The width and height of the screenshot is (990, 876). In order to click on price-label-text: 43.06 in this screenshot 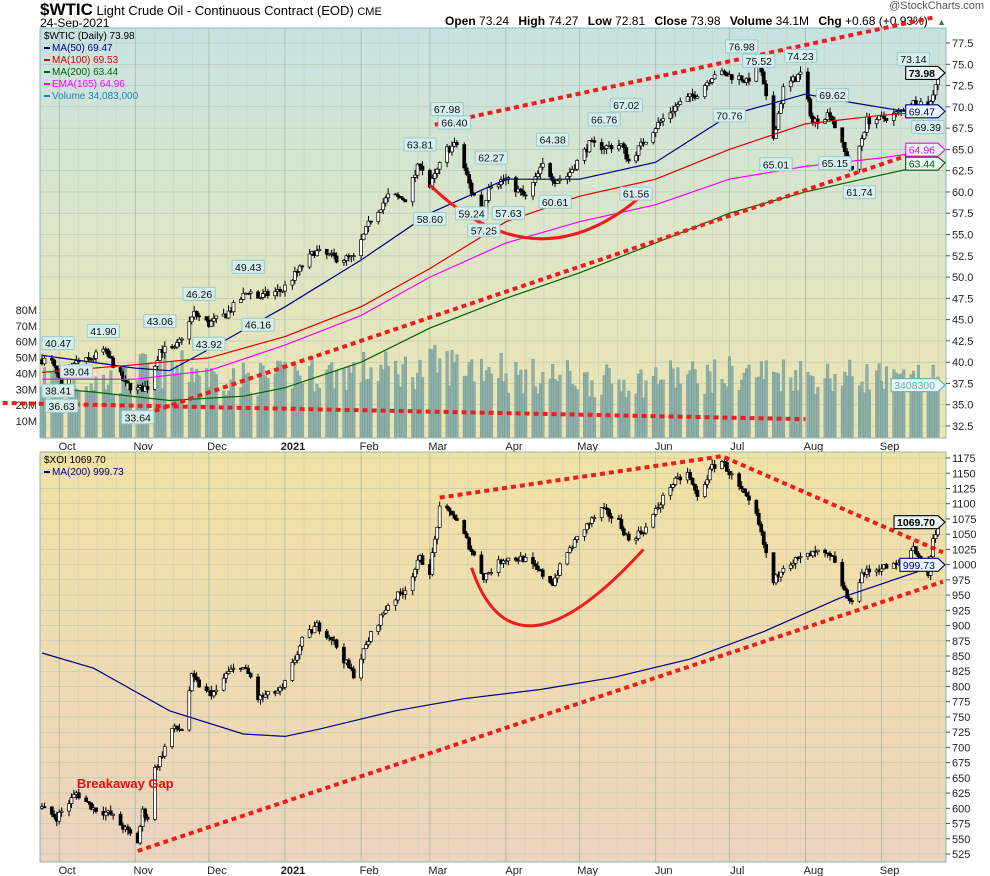, I will do `click(160, 322)`.